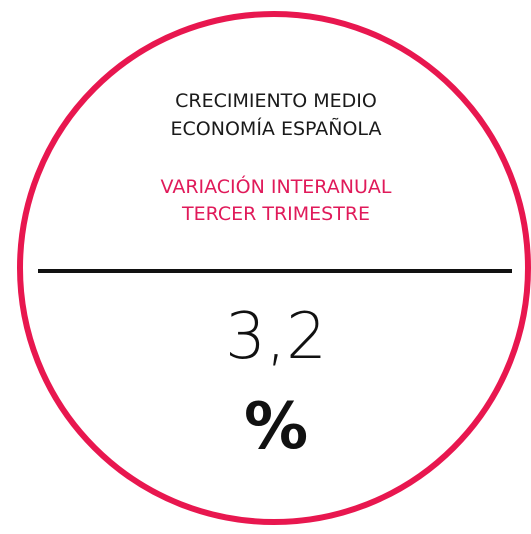 The image size is (531, 534). What do you see at coordinates (276, 427) in the screenshot?
I see `figure-unit: %` at bounding box center [276, 427].